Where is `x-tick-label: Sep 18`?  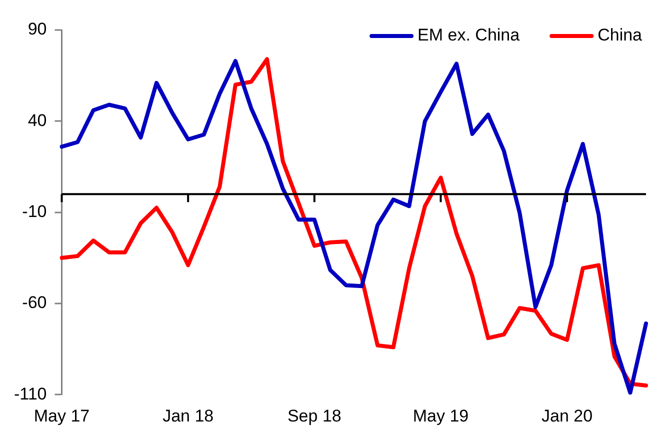 x-tick-label: Sep 18 is located at coordinates (314, 416).